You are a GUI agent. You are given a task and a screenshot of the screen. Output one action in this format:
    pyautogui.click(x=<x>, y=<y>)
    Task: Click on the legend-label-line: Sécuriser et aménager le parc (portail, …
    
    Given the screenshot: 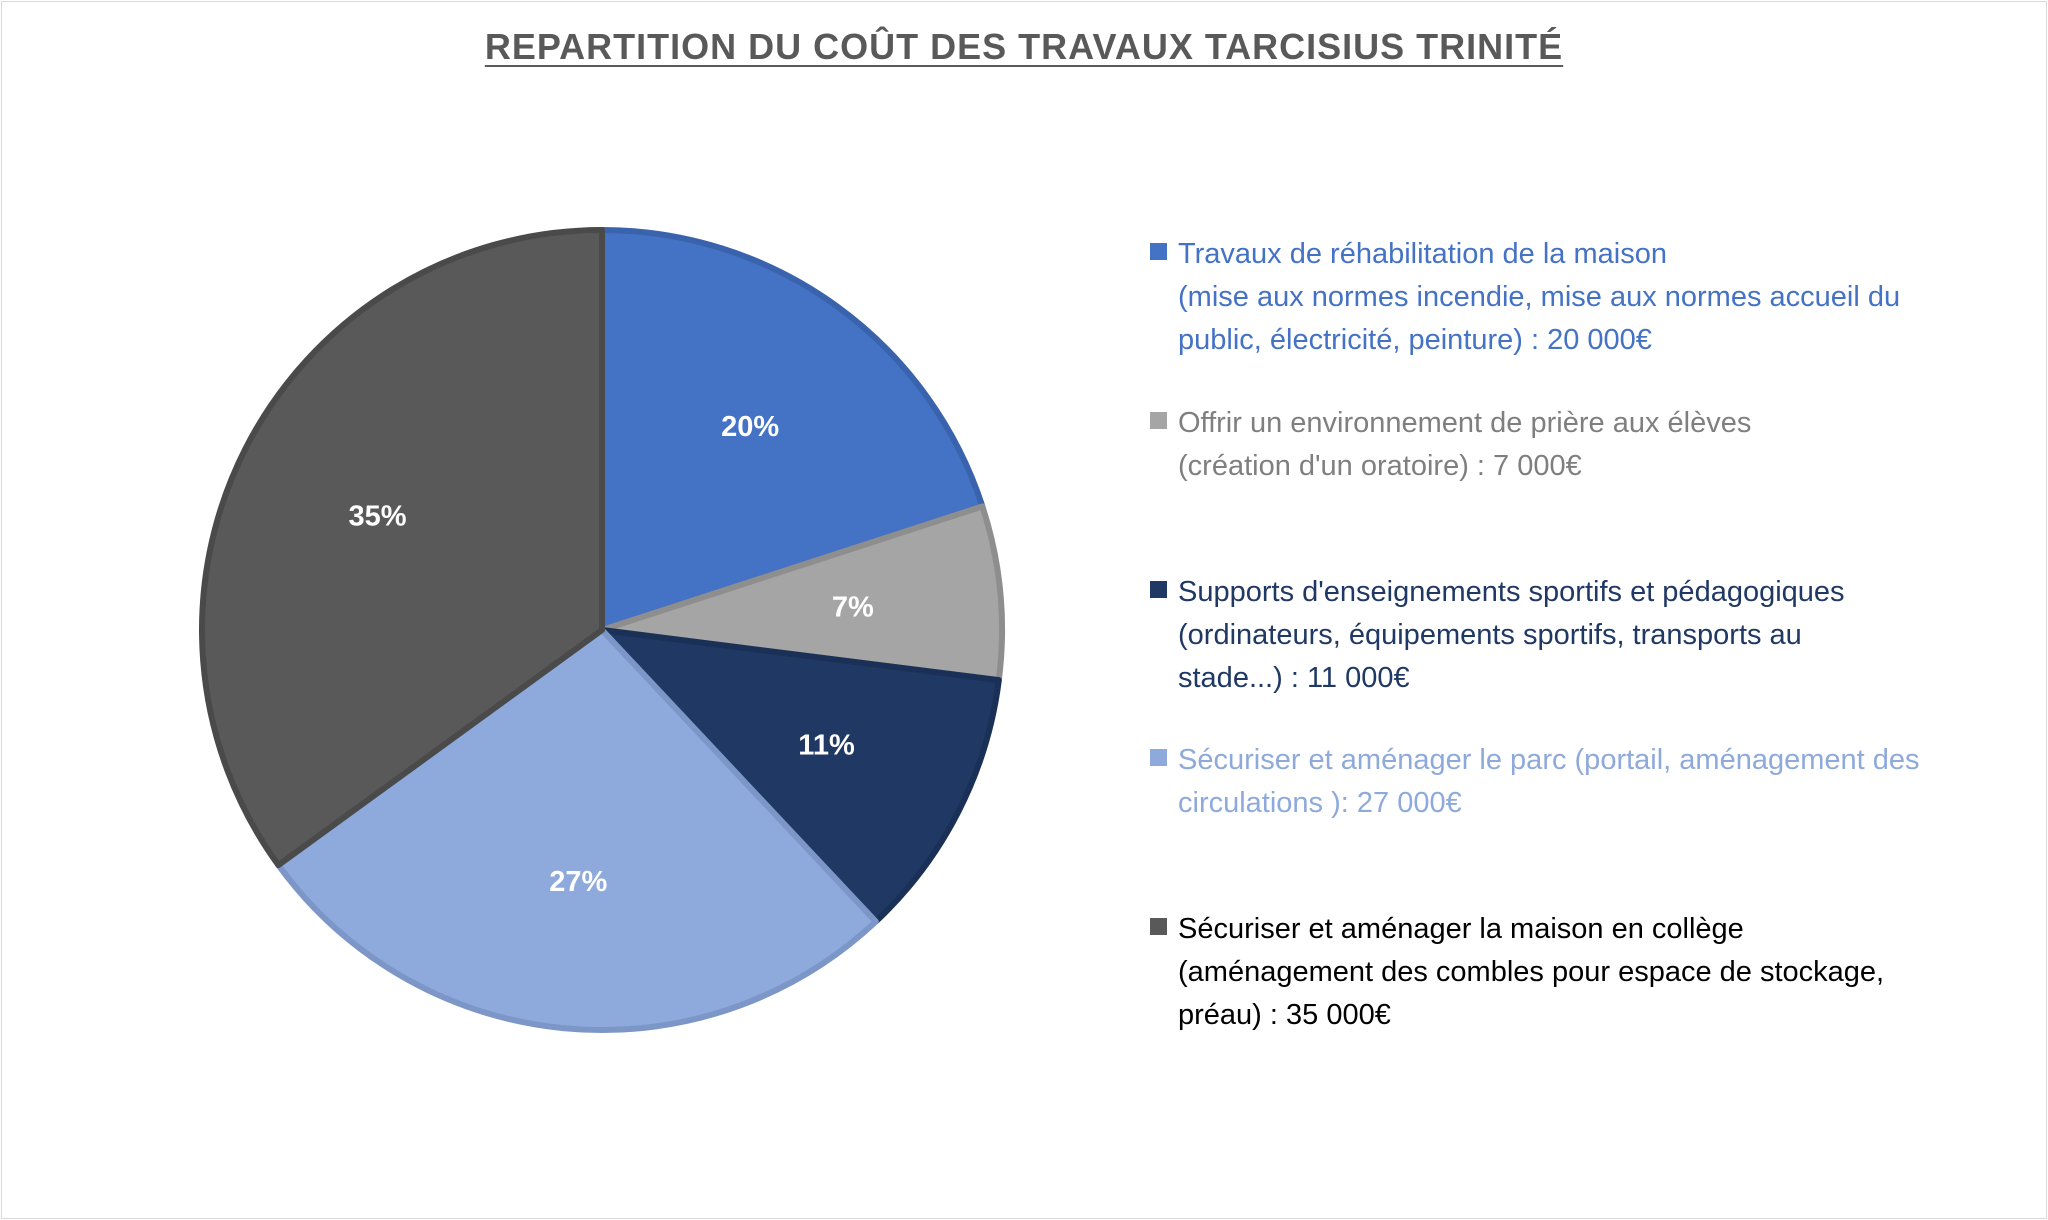 What is the action you would take?
    pyautogui.click(x=1549, y=760)
    